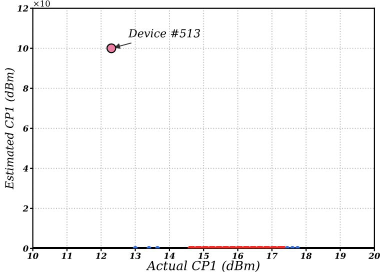 This screenshot has width=386, height=276. Describe the element at coordinates (135, 256) in the screenshot. I see `x-tick-label: 13` at that location.